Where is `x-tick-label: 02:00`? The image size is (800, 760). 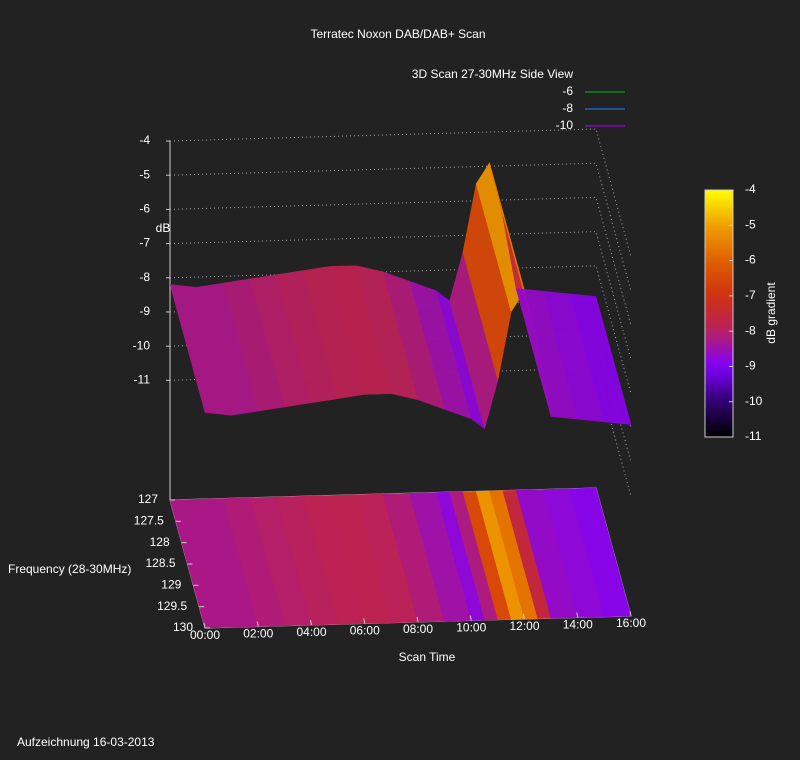 x-tick-label: 02:00 is located at coordinates (258, 634).